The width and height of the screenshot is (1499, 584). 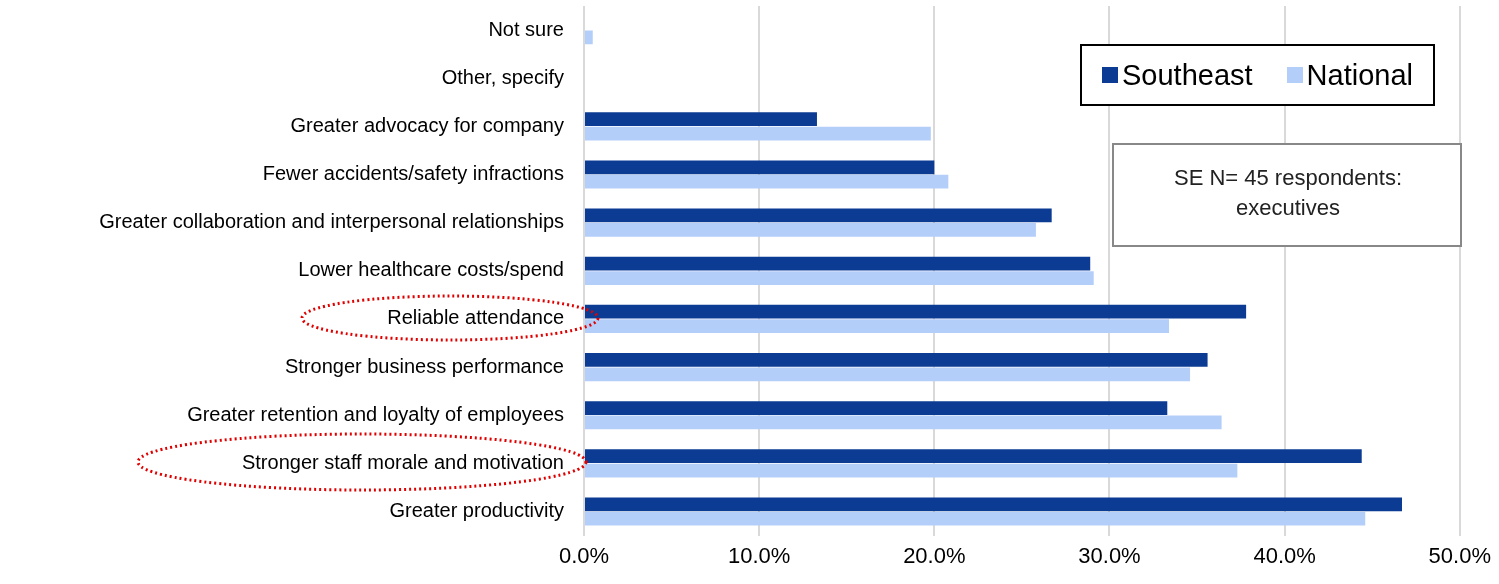 What do you see at coordinates (584, 555) in the screenshot?
I see `x-tick-label: 0.0%` at bounding box center [584, 555].